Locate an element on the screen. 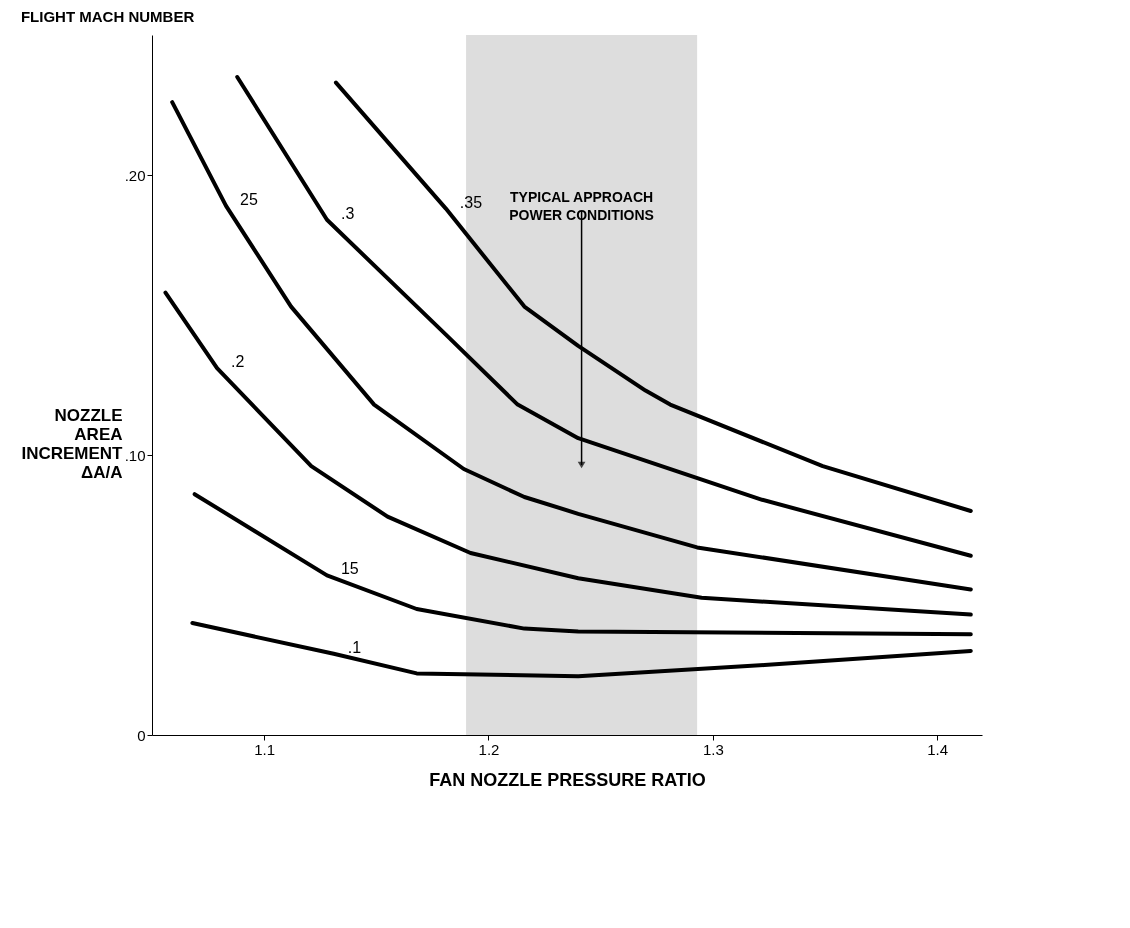 Image resolution: width=1130 pixels, height=928 pixels. y-axis-title: NOZZLE AREA INCREMENT ΔA/A is located at coordinates (72, 443).